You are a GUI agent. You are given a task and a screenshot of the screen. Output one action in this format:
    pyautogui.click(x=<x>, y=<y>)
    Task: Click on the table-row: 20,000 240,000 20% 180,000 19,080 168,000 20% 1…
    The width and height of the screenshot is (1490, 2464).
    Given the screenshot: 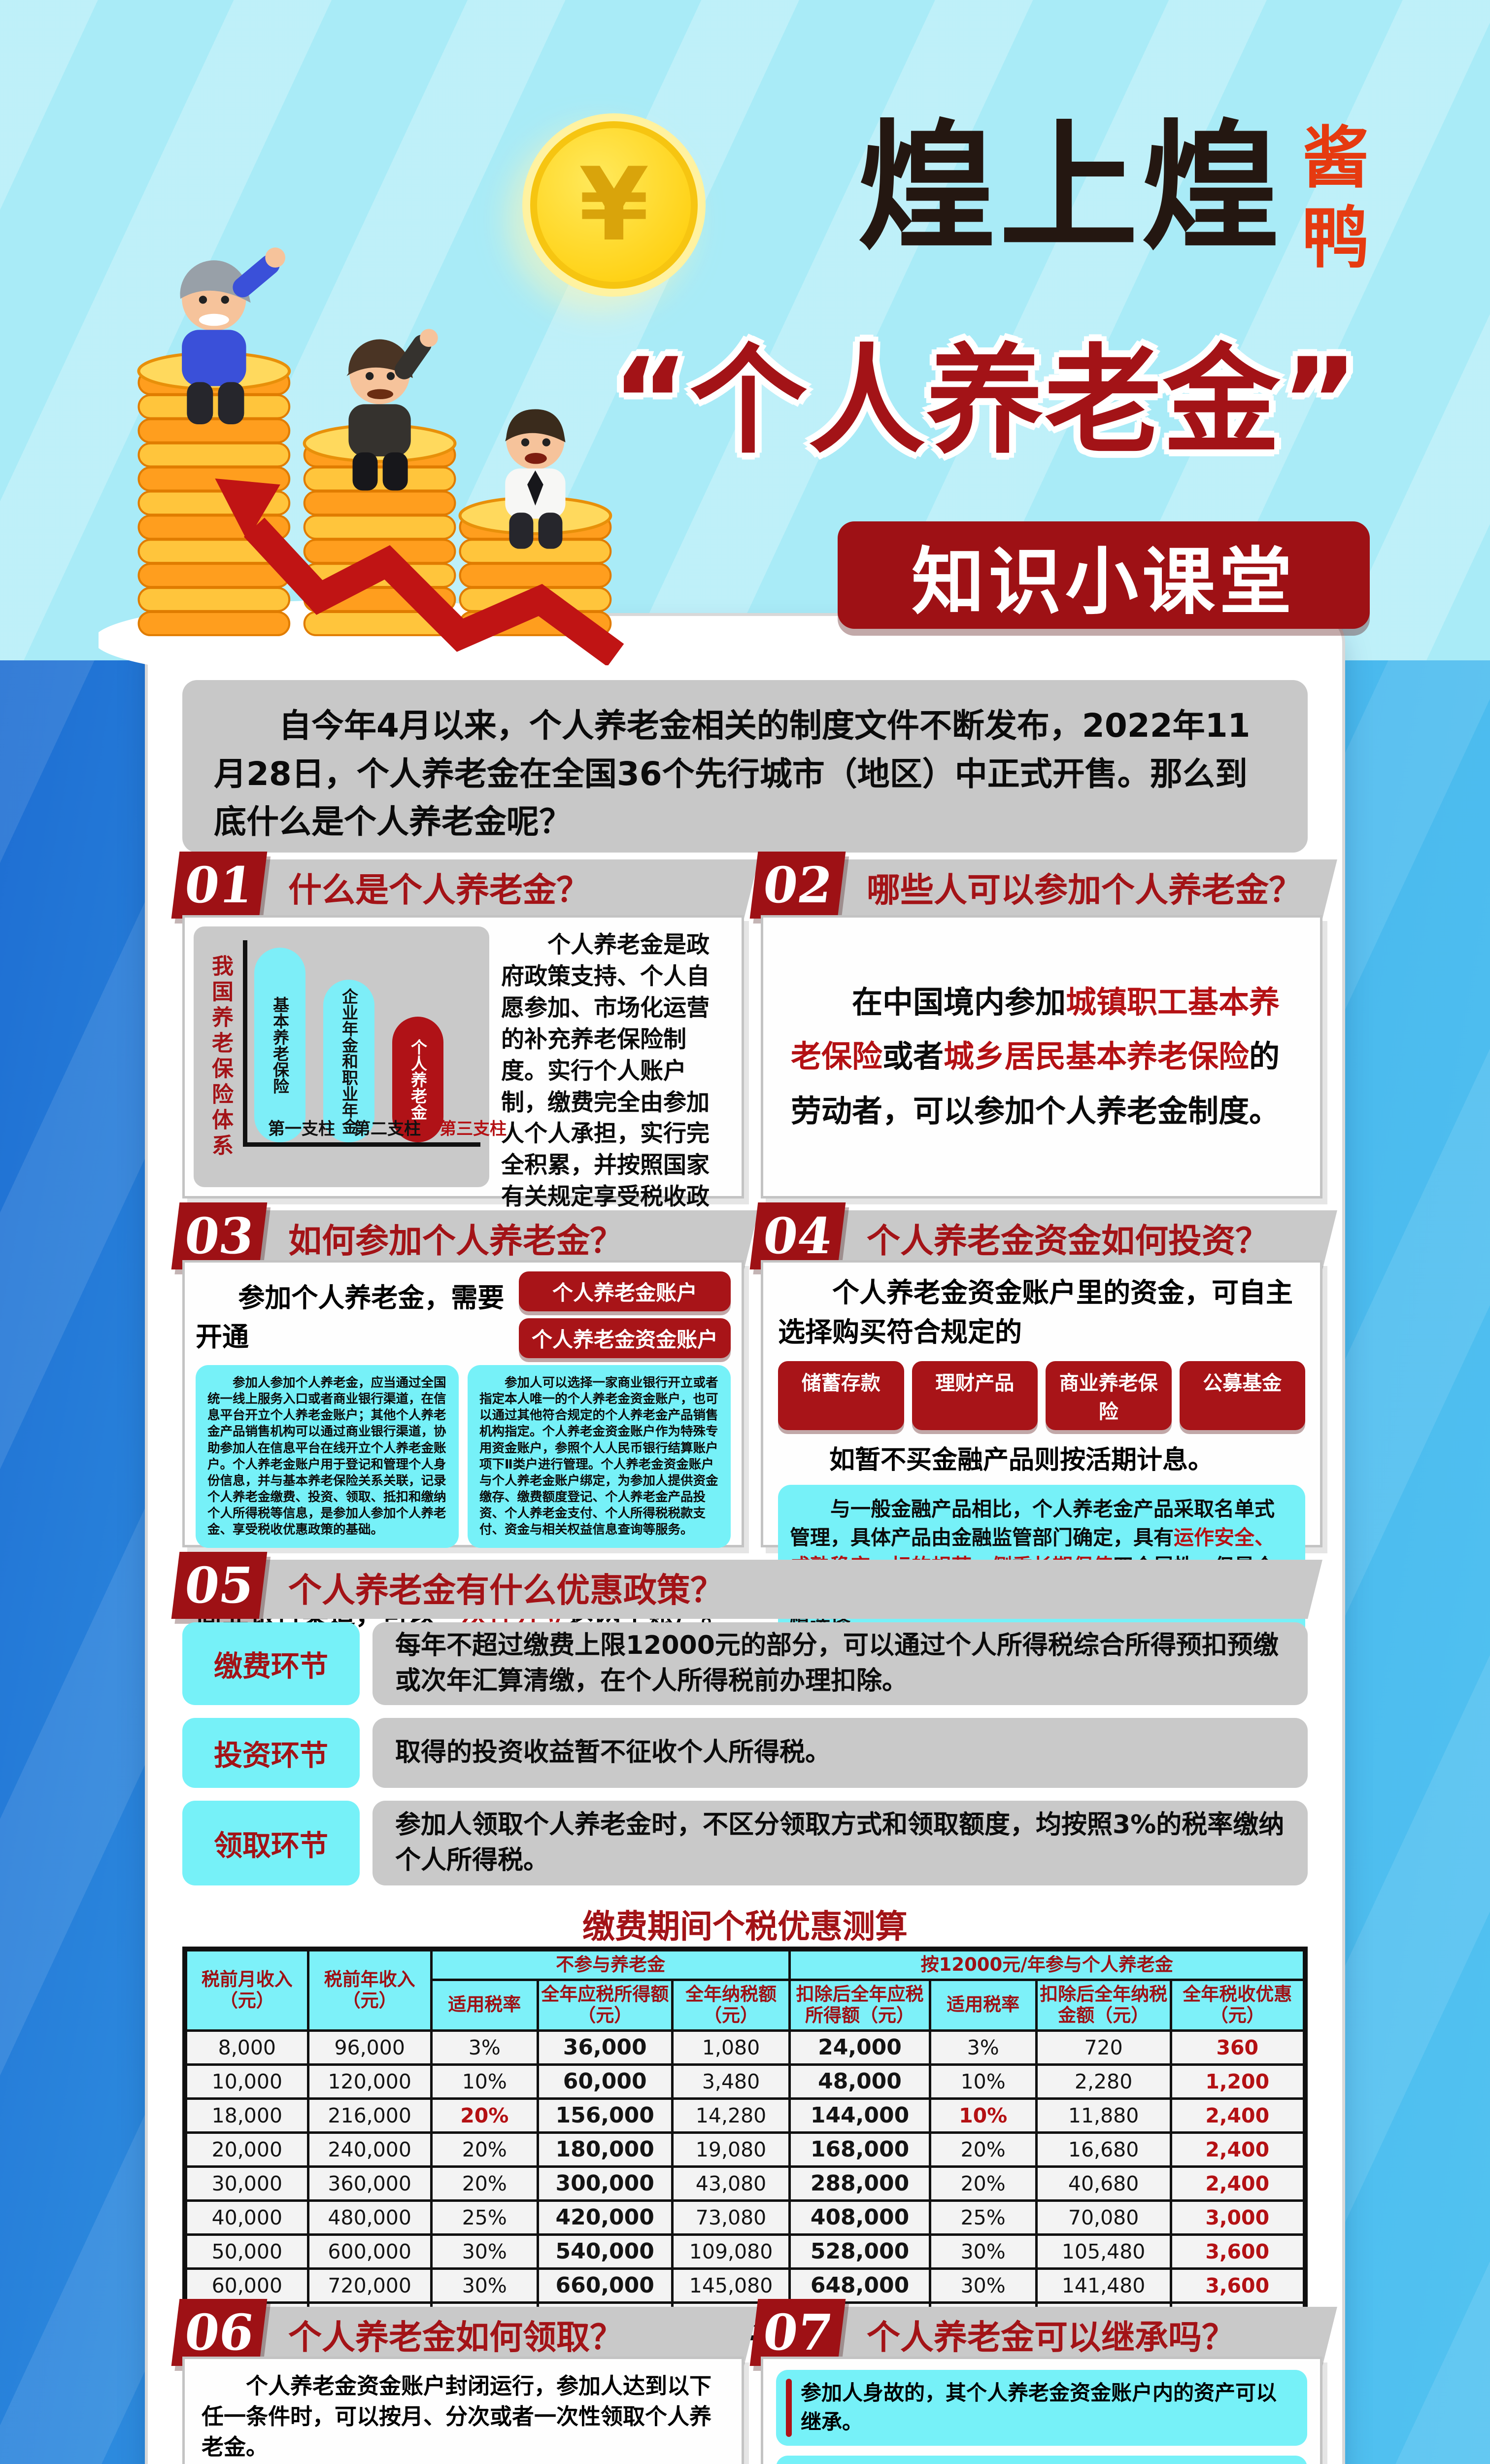 What is the action you would take?
    pyautogui.click(x=745, y=2149)
    